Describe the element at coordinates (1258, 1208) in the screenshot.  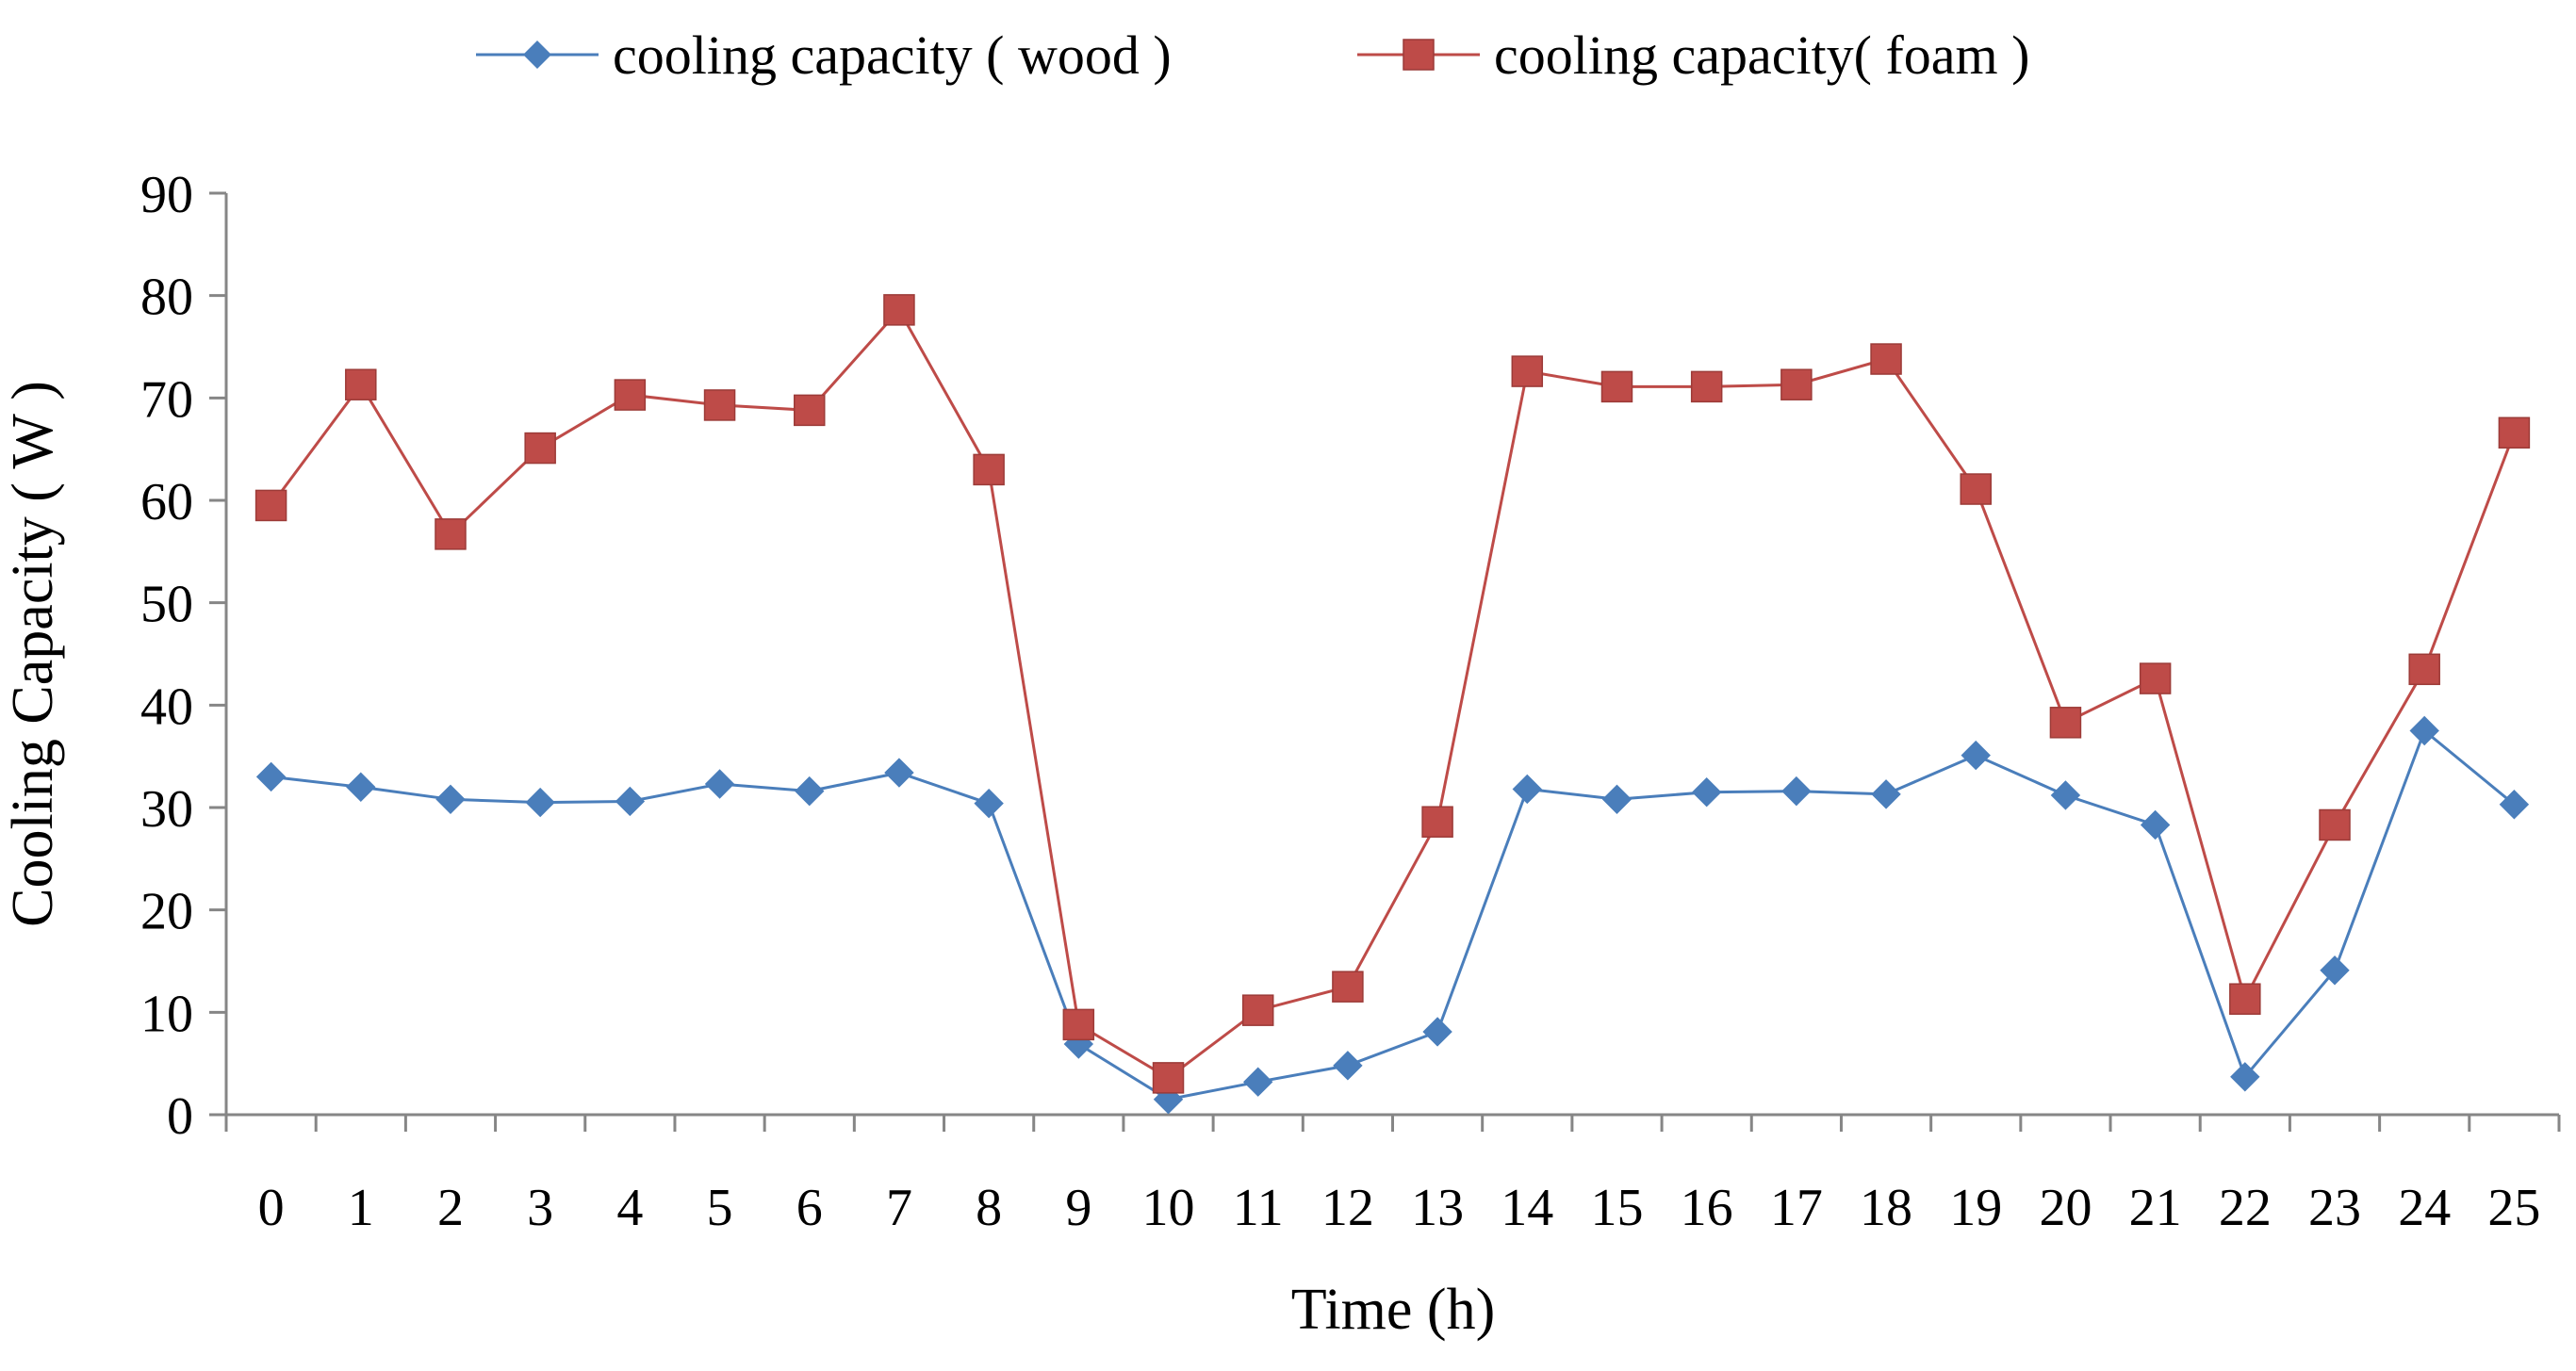
I see `x-tick-label: 11` at that location.